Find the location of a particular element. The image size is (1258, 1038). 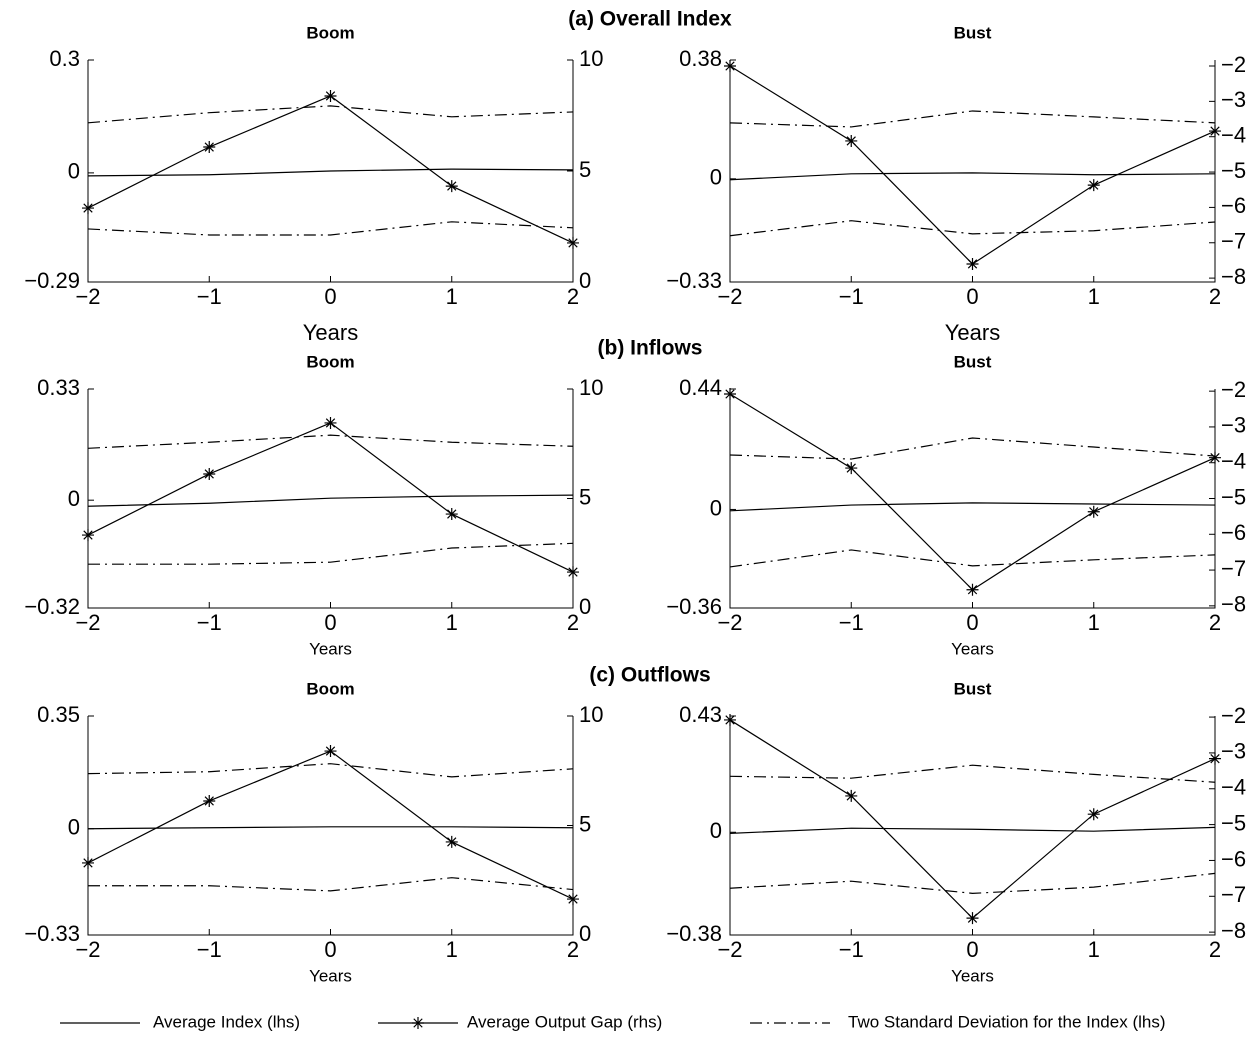

group-title: (b) Inflows is located at coordinates (650, 348).